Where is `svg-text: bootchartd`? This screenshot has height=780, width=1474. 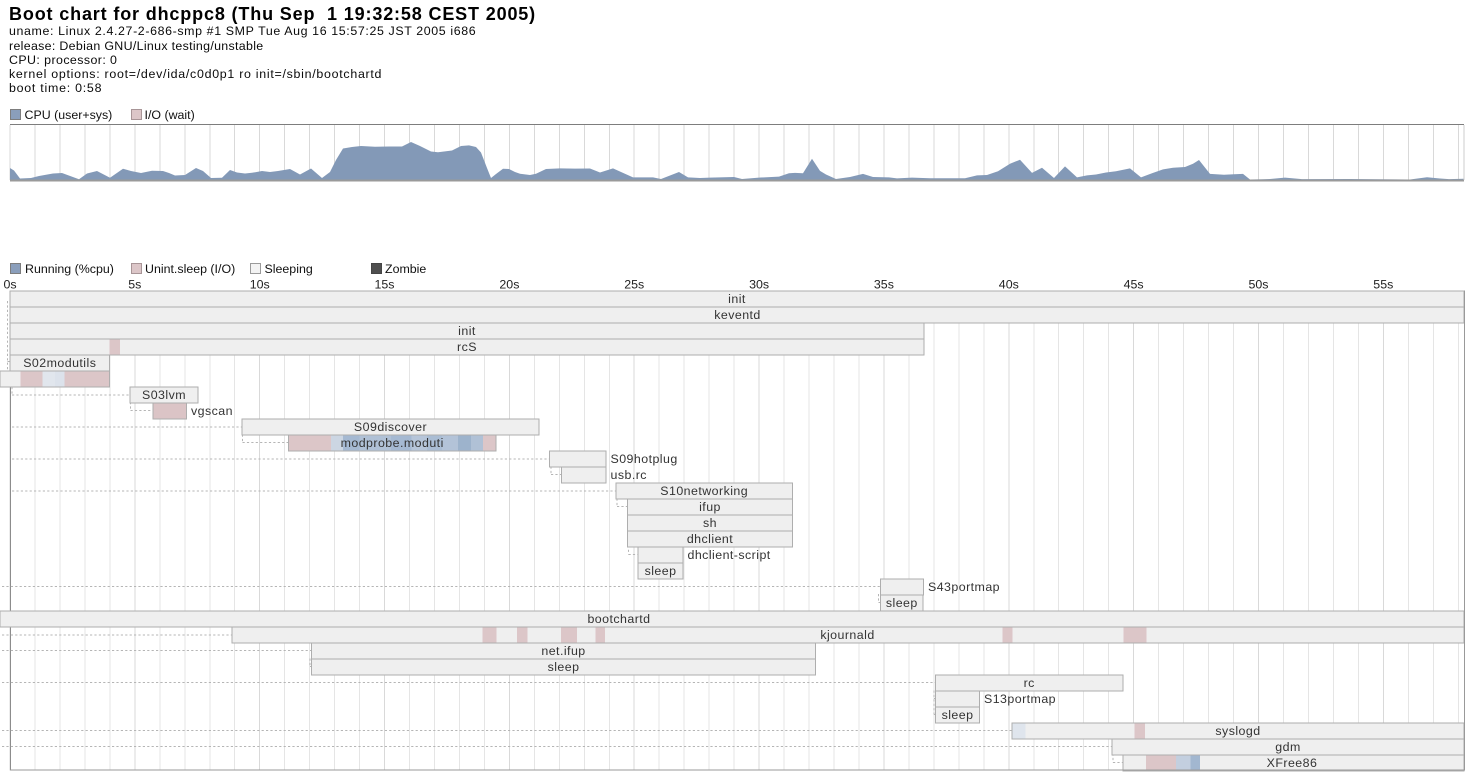
svg-text: bootchartd is located at coordinates (618, 619).